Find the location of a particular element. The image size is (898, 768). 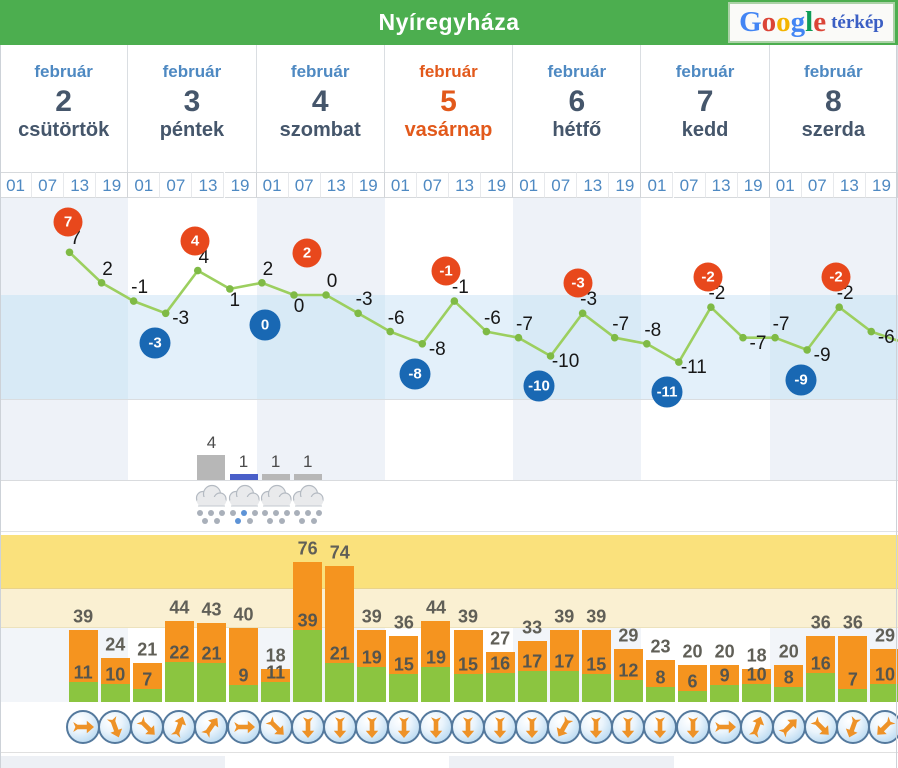

day-date: 4 is located at coordinates (320, 101).